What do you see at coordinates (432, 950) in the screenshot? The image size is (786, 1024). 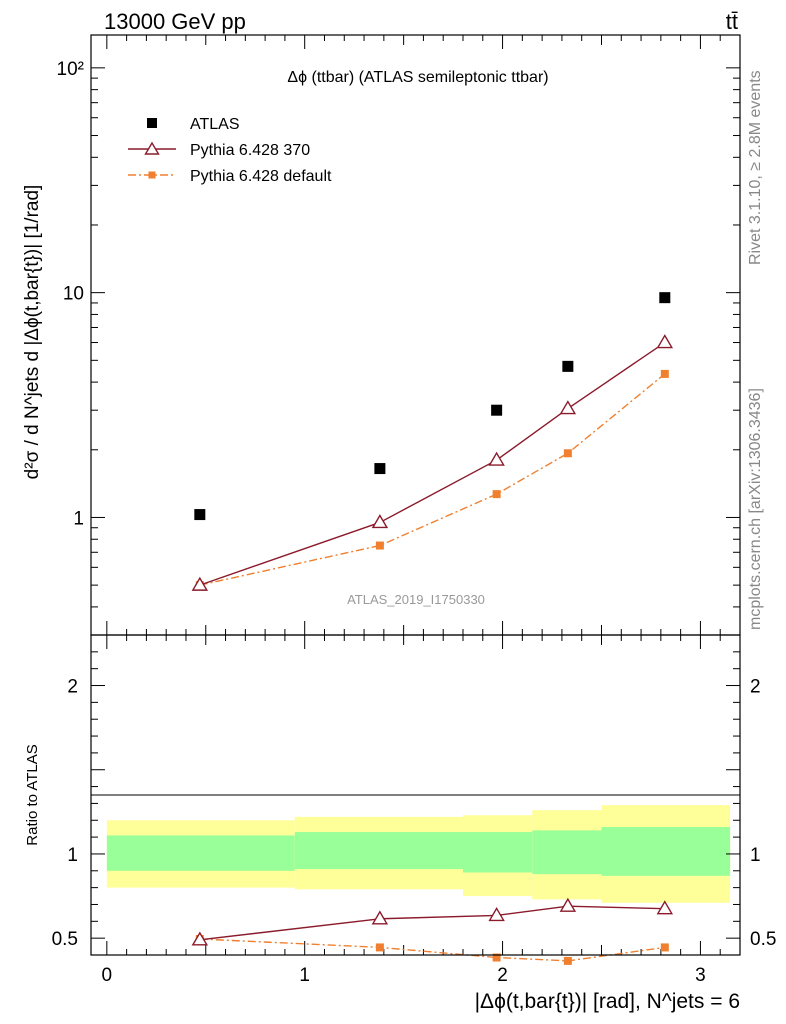 I see `ratio-pythia-default-line` at bounding box center [432, 950].